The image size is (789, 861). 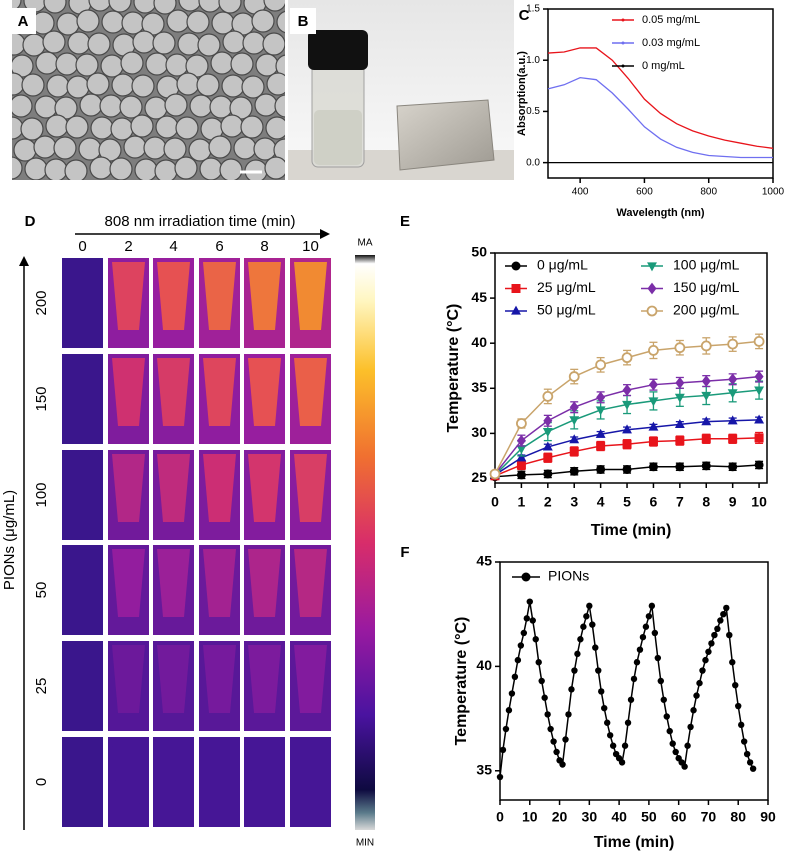 What do you see at coordinates (479, 432) in the screenshot?
I see `y-tick-label: 30` at bounding box center [479, 432].